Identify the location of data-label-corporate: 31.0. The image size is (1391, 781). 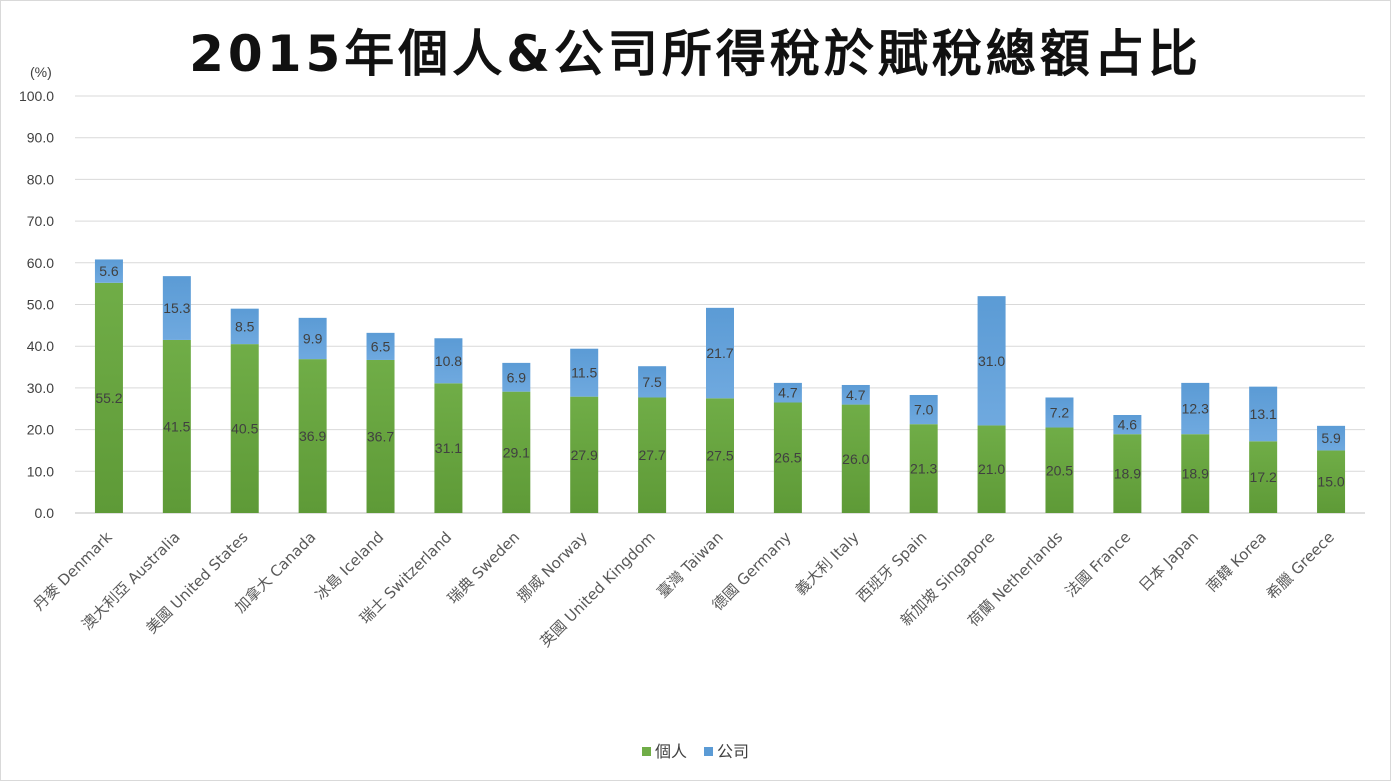
(991, 361).